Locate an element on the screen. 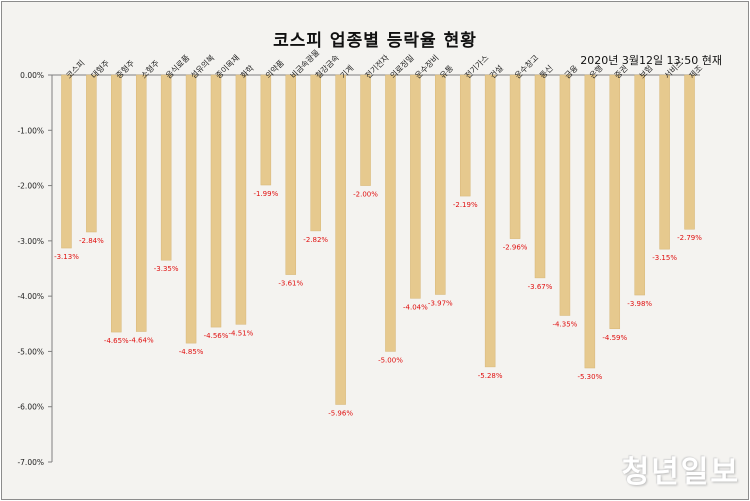 Image resolution: width=750 pixels, height=501 pixels. category-label: 보험 is located at coordinates (646, 72).